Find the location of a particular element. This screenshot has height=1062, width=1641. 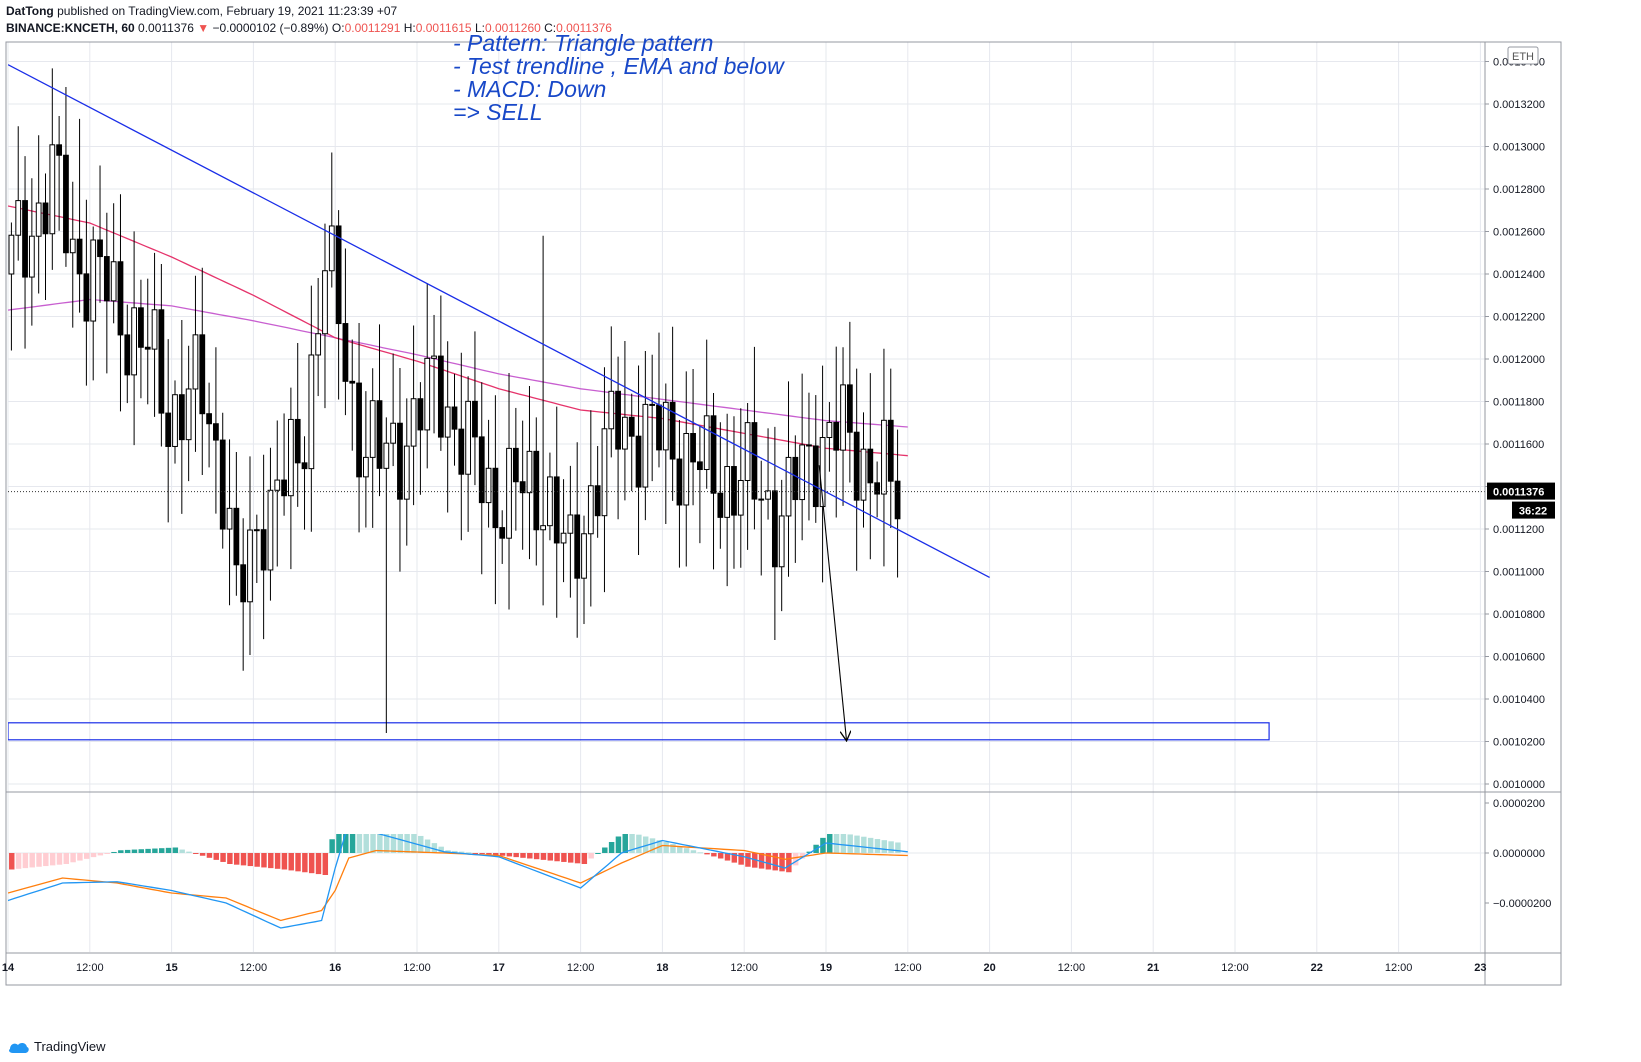

price-tick-label: 0.0011200 is located at coordinates (1518, 530).